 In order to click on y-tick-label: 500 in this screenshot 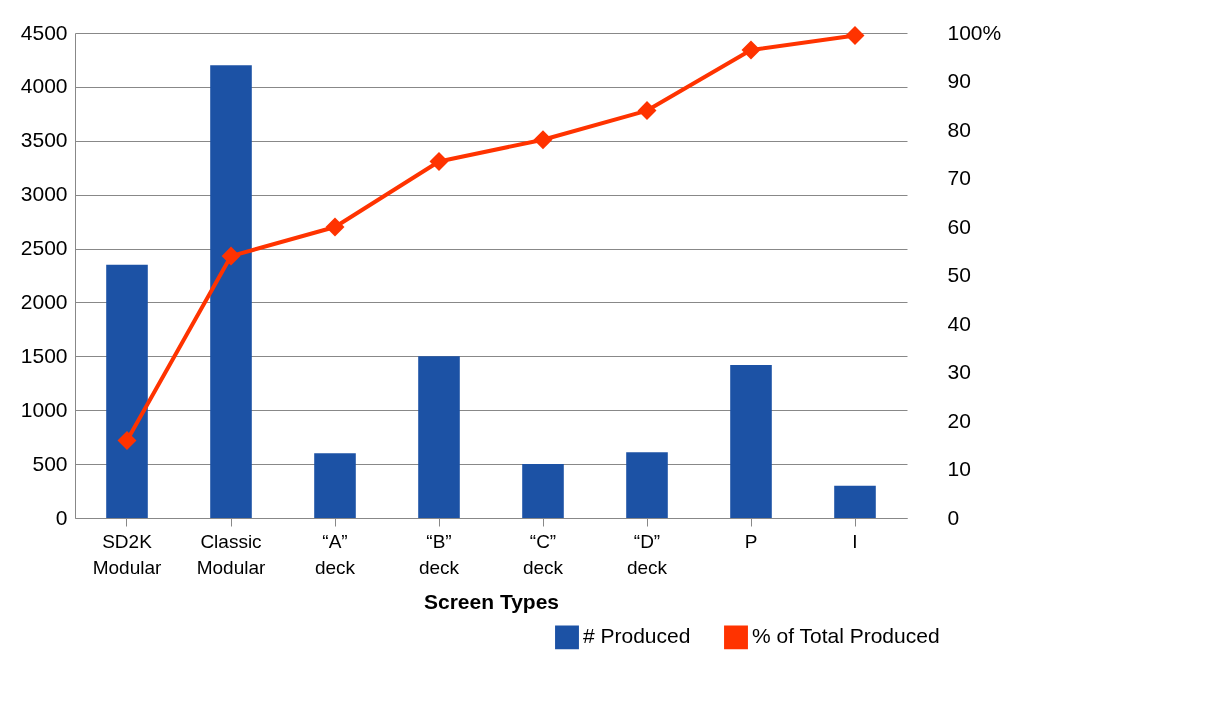, I will do `click(50, 463)`.